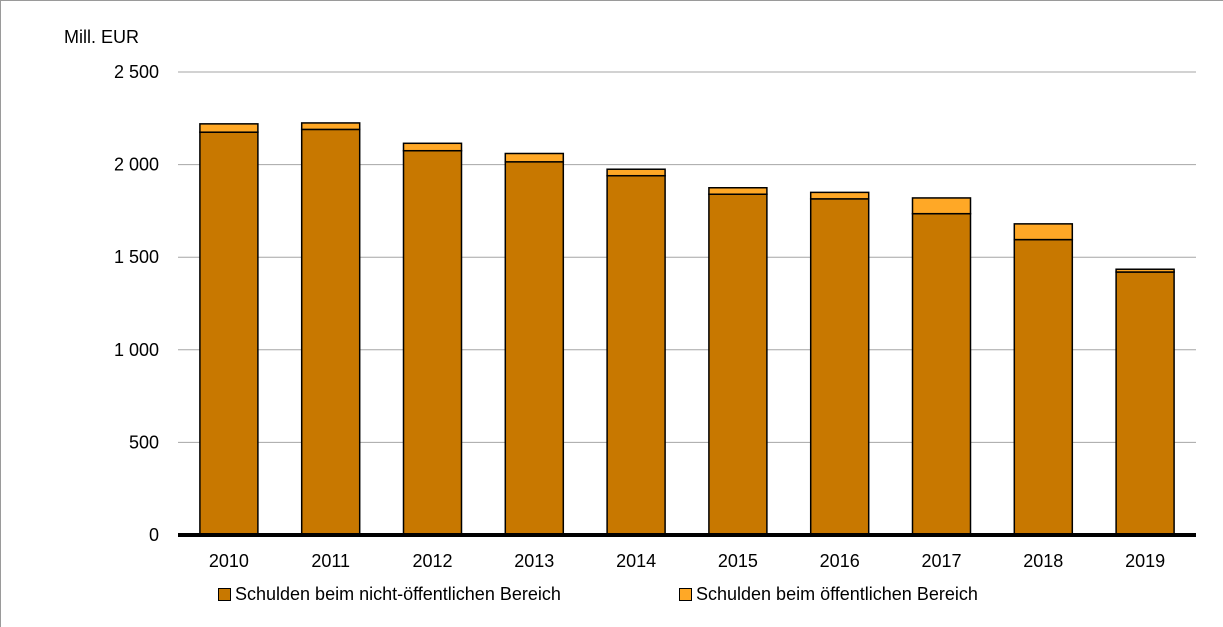  Describe the element at coordinates (154, 535) in the screenshot. I see `y-tick-label: 0` at that location.